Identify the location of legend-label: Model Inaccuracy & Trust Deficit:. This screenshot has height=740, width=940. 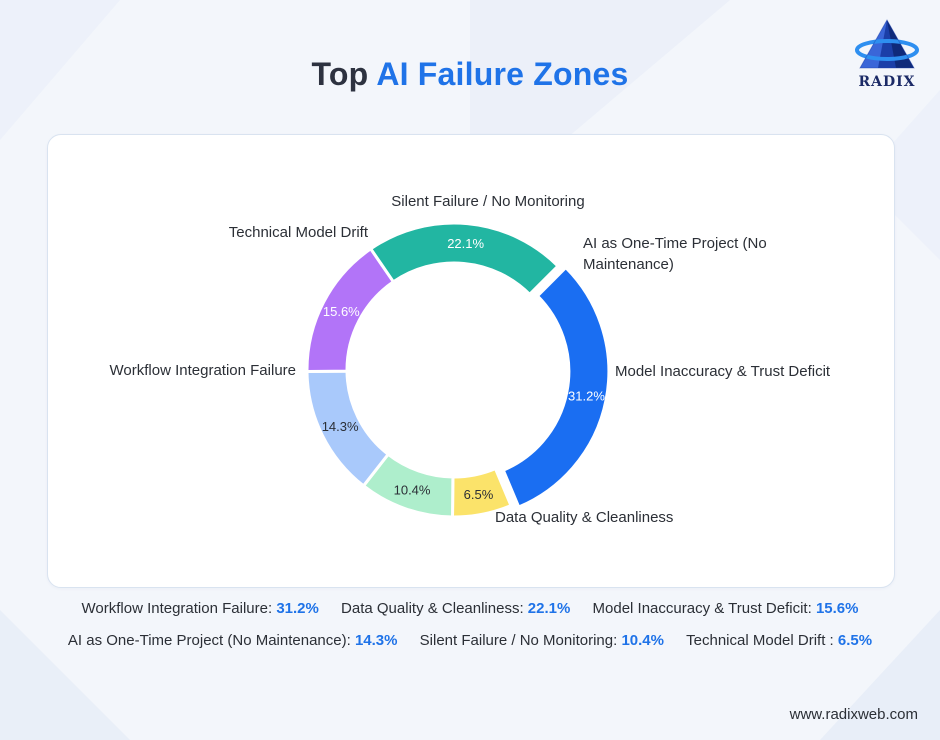
(702, 608).